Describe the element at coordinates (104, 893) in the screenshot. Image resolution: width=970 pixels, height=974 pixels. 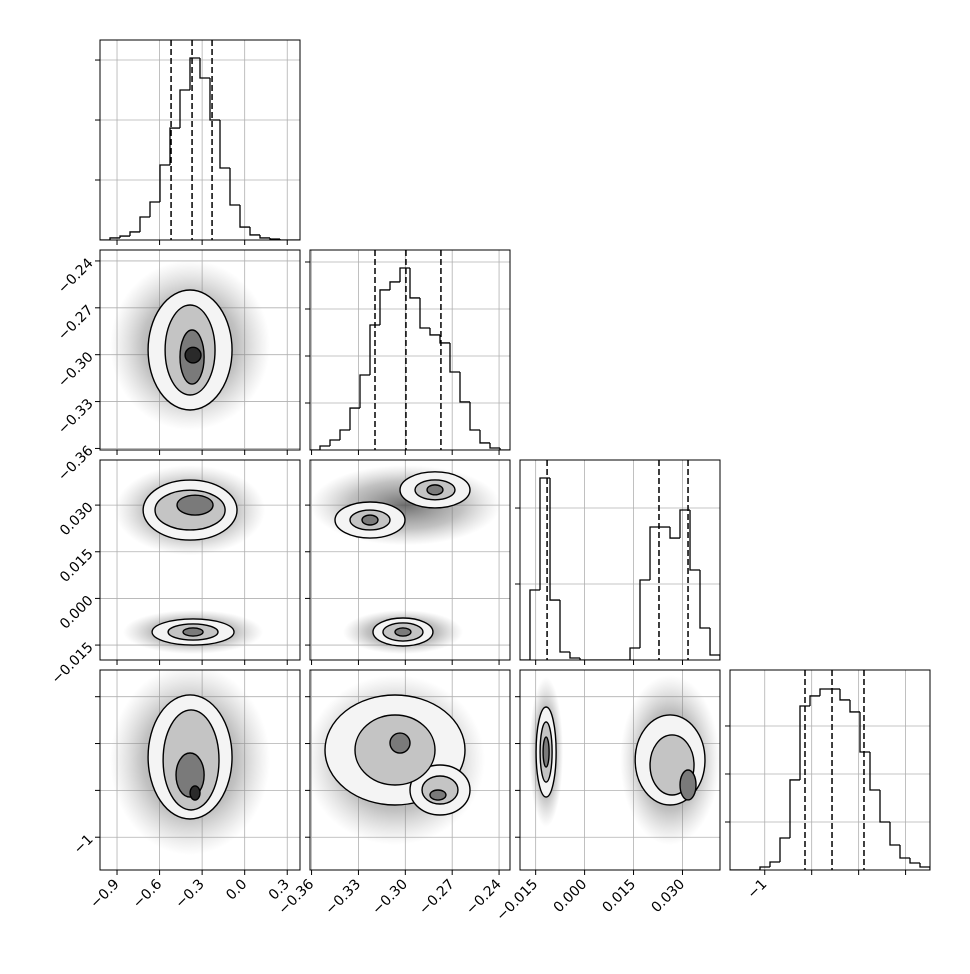
I see `x-tick-label: −0.9` at that location.